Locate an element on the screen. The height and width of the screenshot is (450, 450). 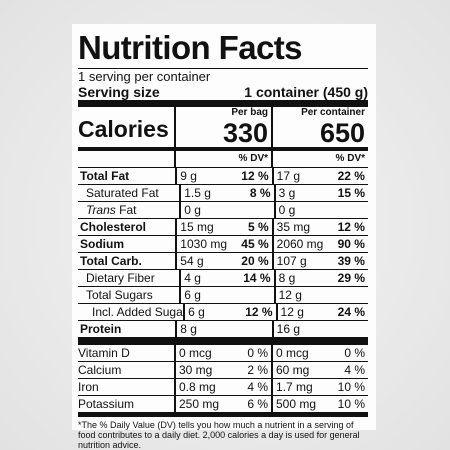
nutrient-name: Total Fat is located at coordinates (126, 176).